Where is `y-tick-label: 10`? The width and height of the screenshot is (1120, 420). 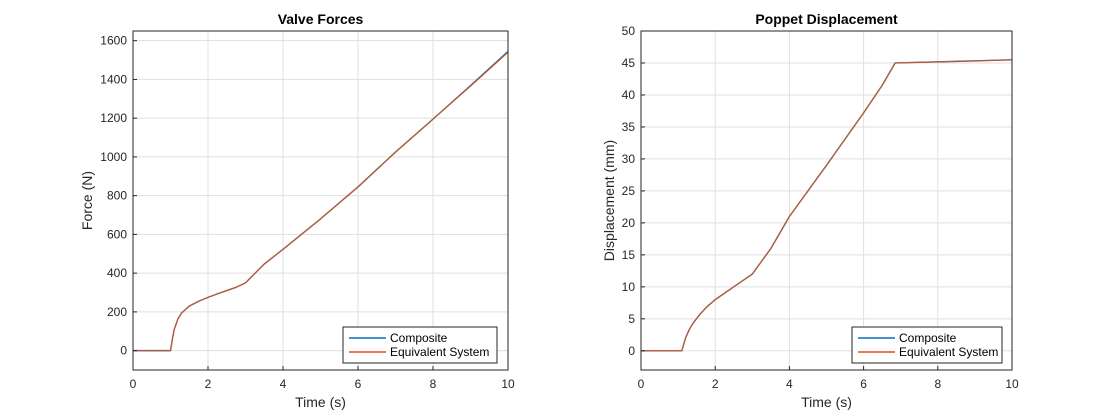 y-tick-label: 10 is located at coordinates (629, 287).